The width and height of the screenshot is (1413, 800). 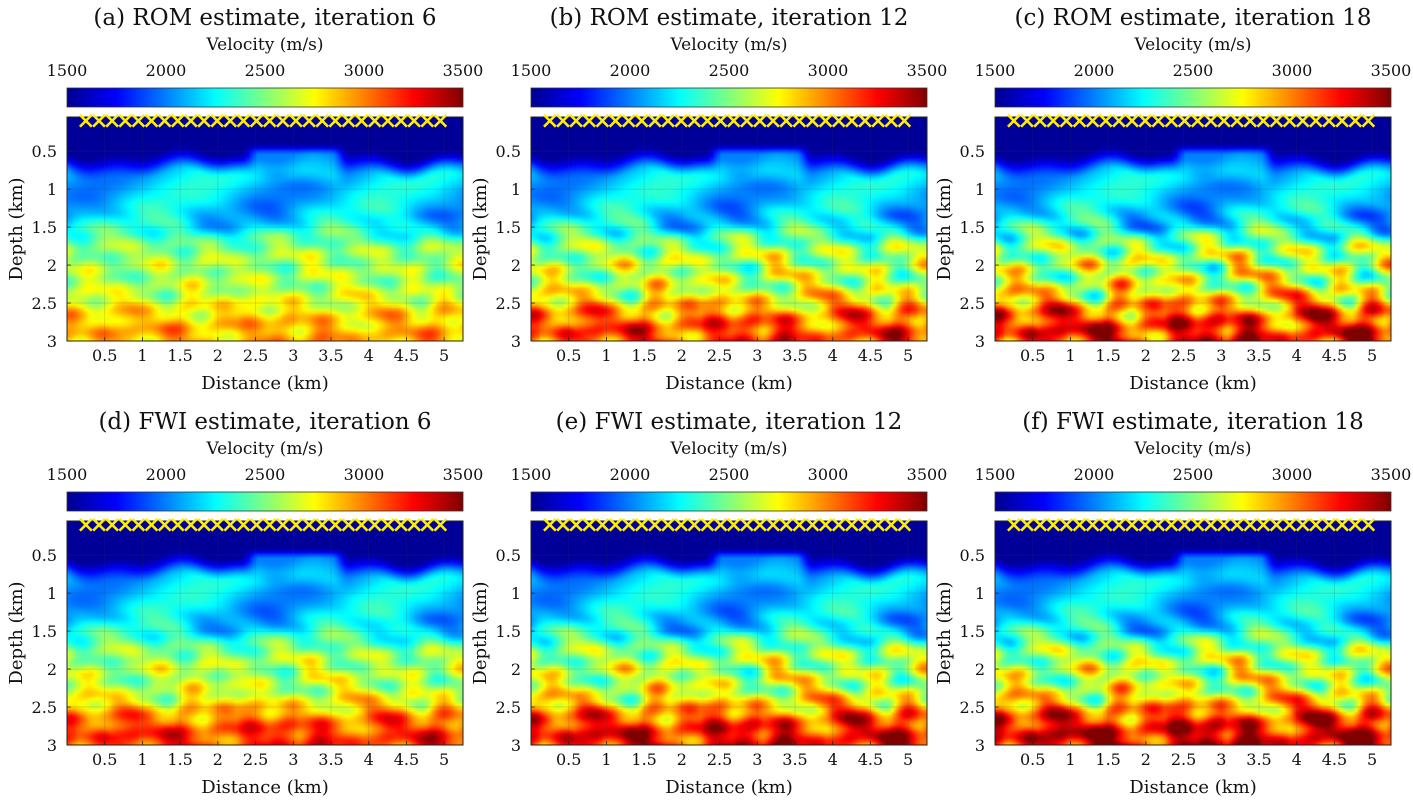 What do you see at coordinates (444, 355) in the screenshot?
I see `x-tick-label: 5` at bounding box center [444, 355].